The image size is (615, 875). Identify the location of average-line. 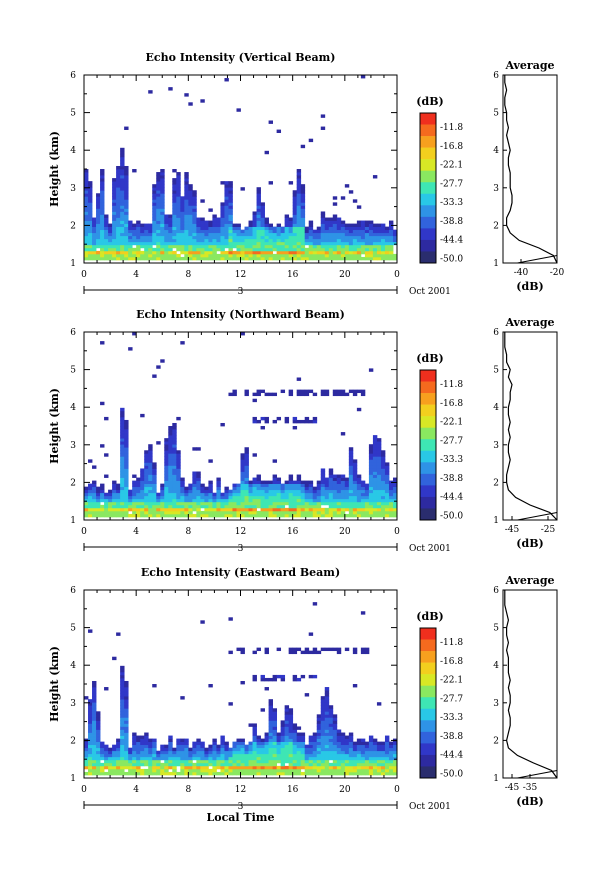
(531, 426).